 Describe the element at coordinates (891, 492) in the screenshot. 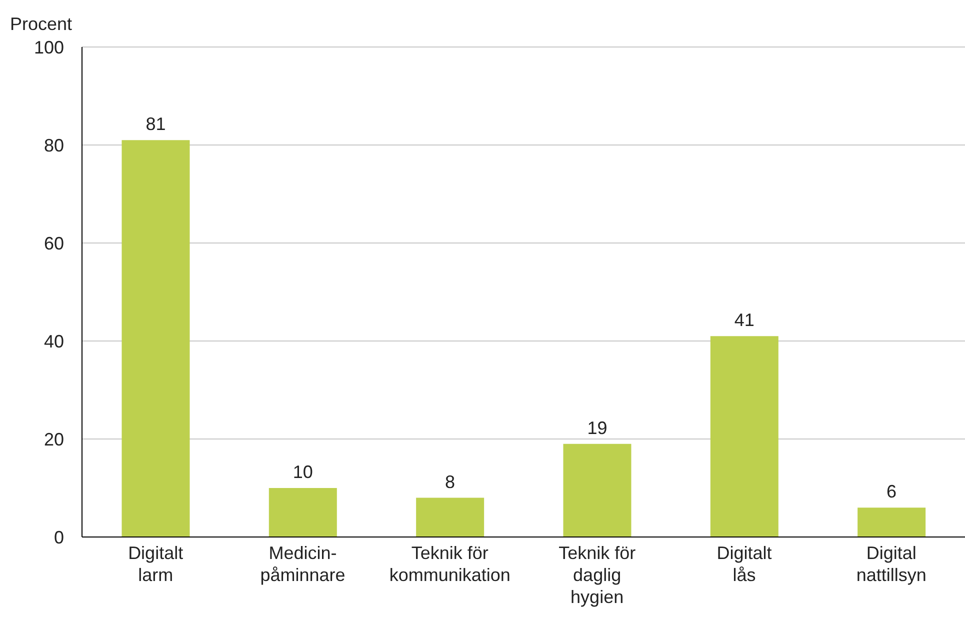

I see `data-label: 6` at that location.